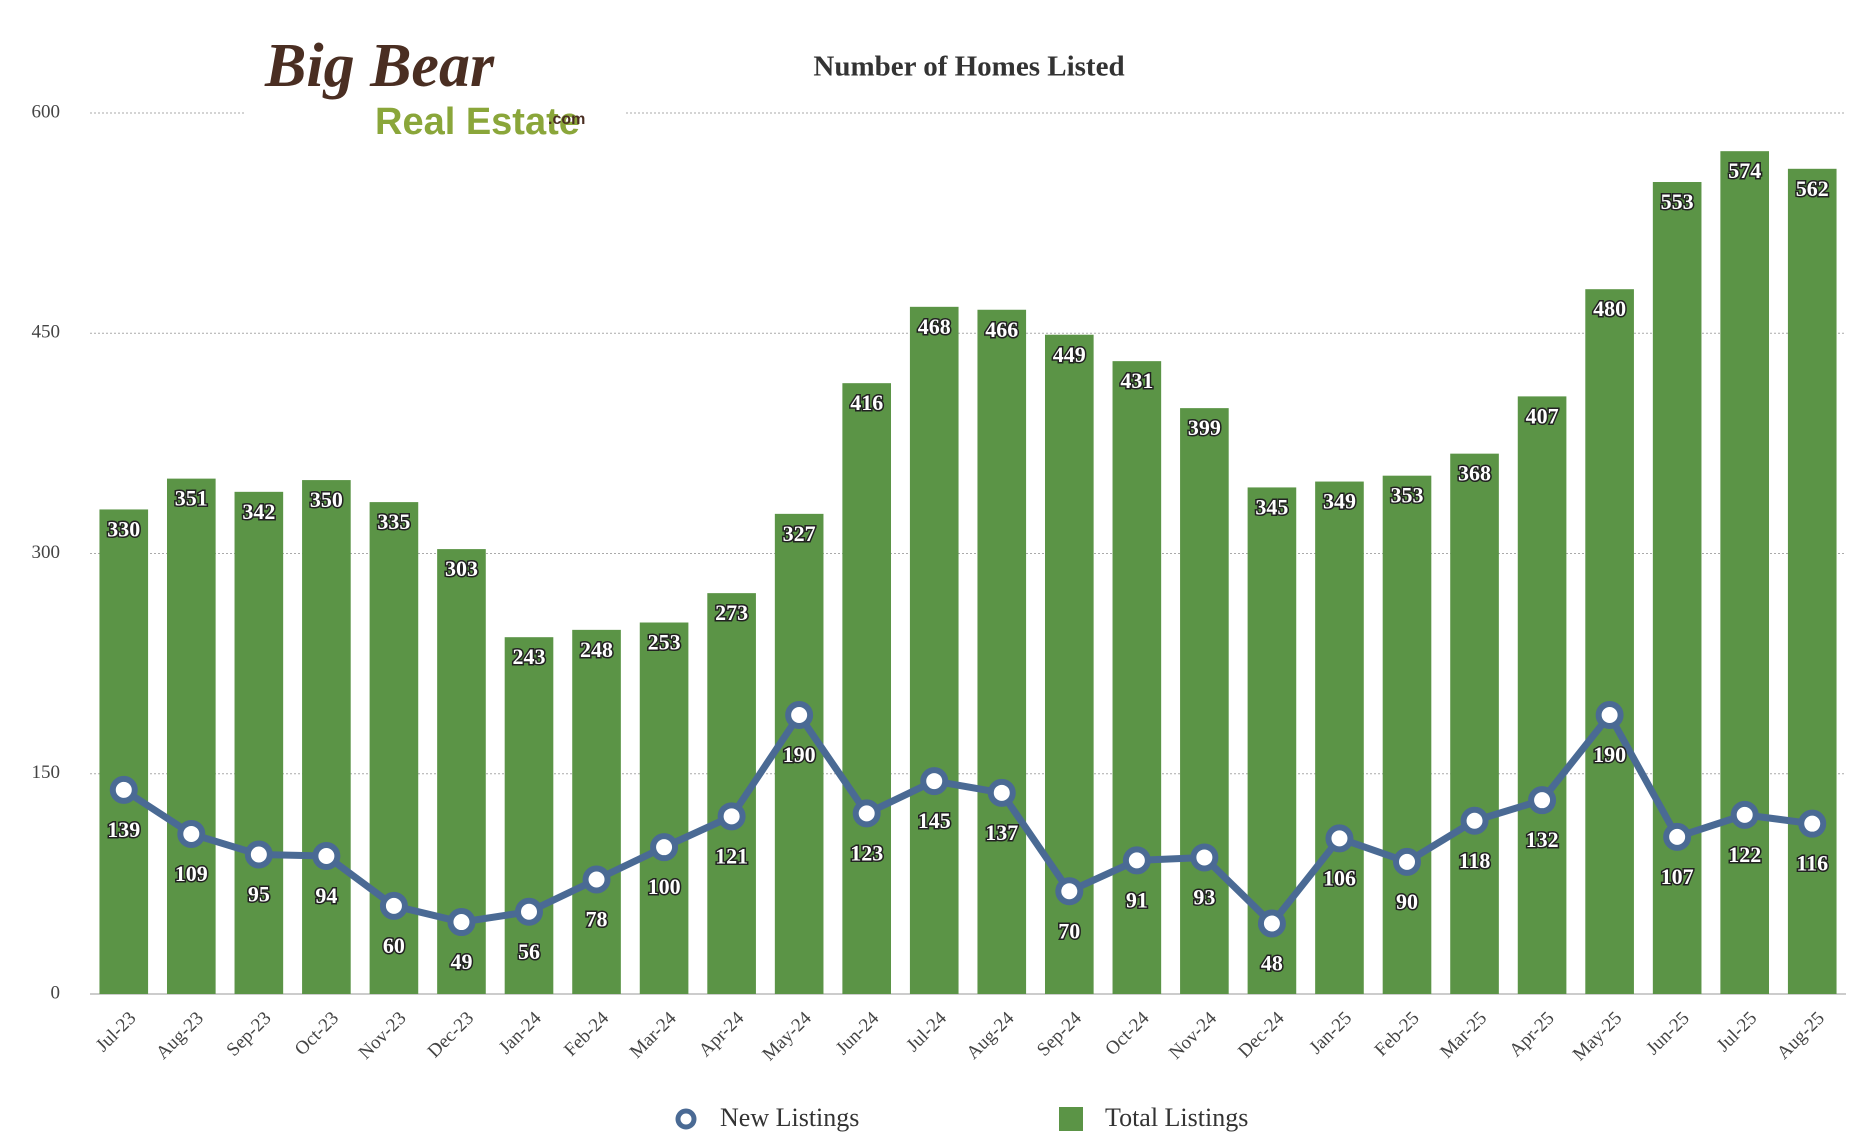 The width and height of the screenshot is (1866, 1142). What do you see at coordinates (1677, 201) in the screenshot?
I see `value-label: 553` at bounding box center [1677, 201].